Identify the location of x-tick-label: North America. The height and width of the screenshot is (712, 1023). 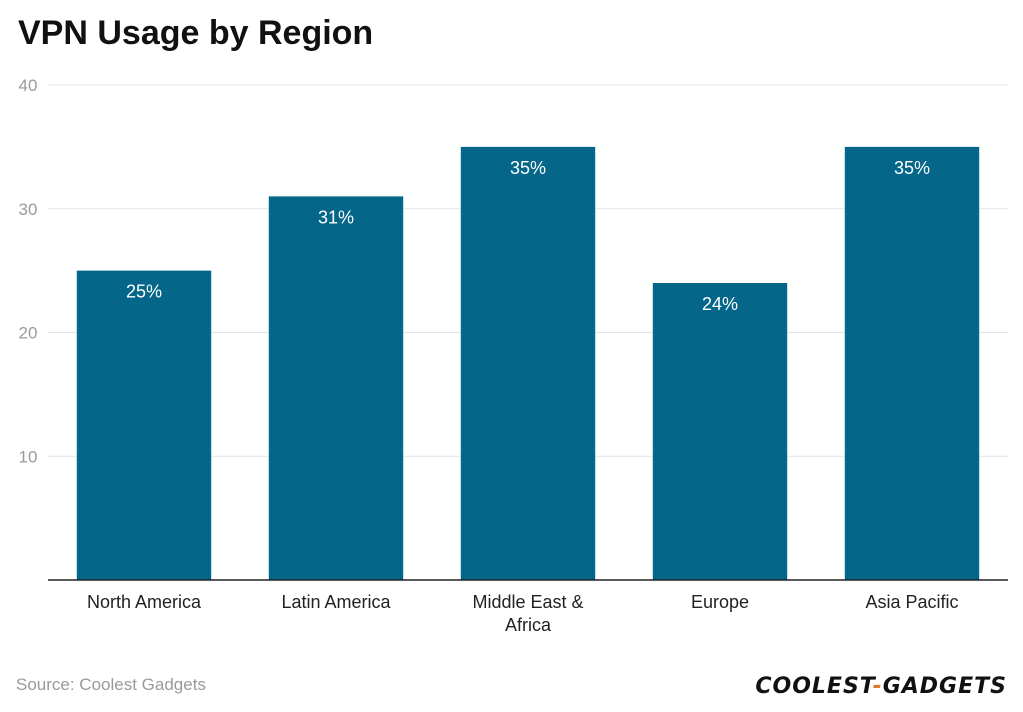
(144, 602).